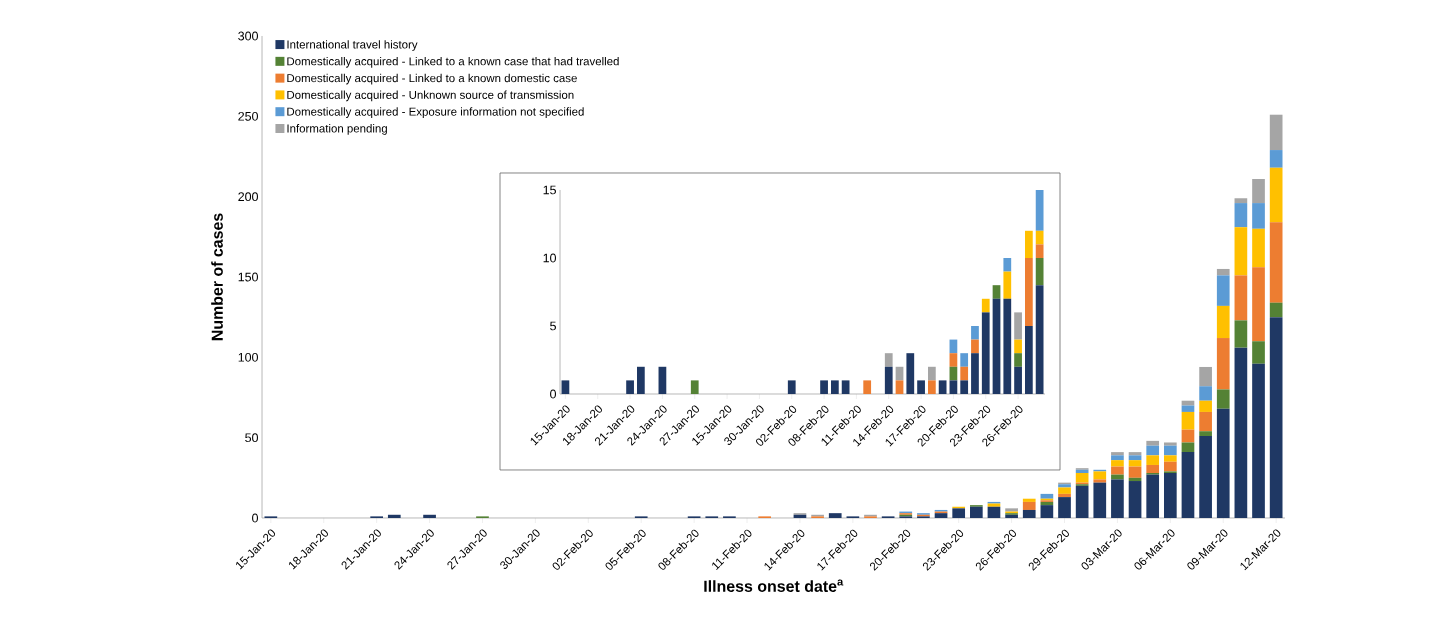  Describe the element at coordinates (248, 277) in the screenshot. I see `y-tick-label: 150` at that location.